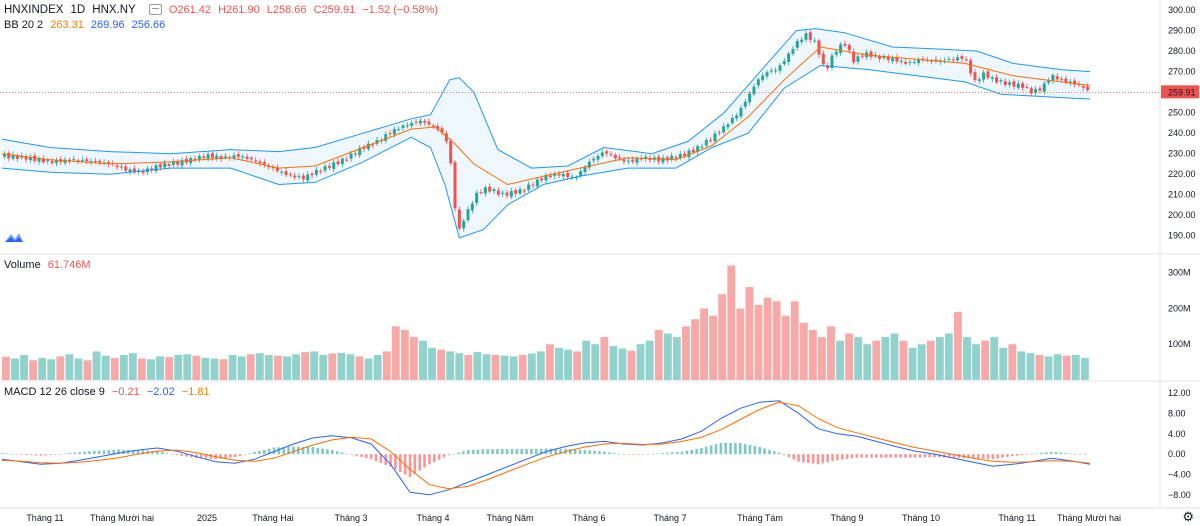 This screenshot has width=1200, height=526. Describe the element at coordinates (14, 237) in the screenshot. I see `tradingview-logo-icon` at that location.